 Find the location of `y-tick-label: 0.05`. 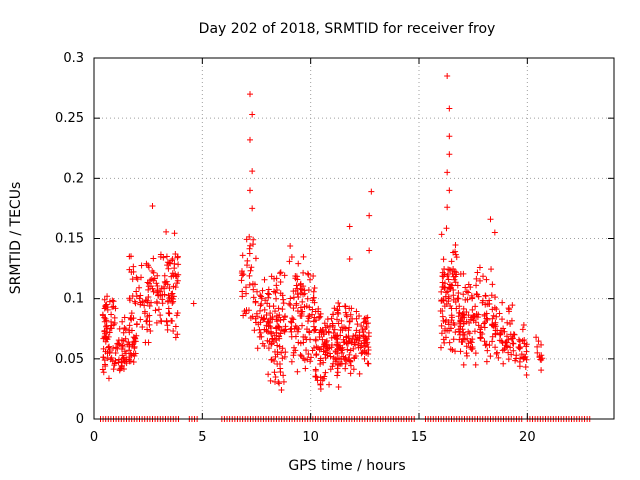

y-tick-label: 0.05 is located at coordinates (69, 359).